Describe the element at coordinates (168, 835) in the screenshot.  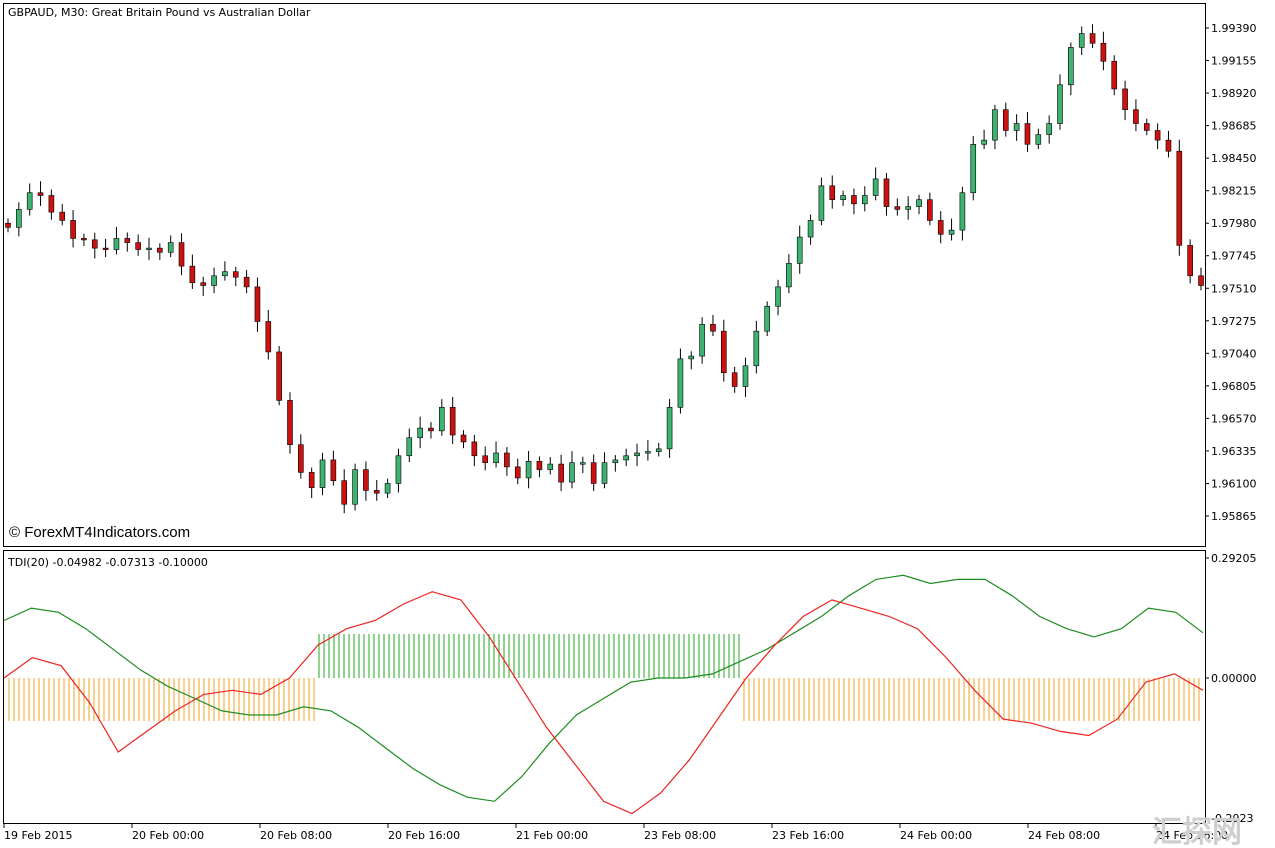
I see `time-tick-label: 20 Feb 00:00` at that location.